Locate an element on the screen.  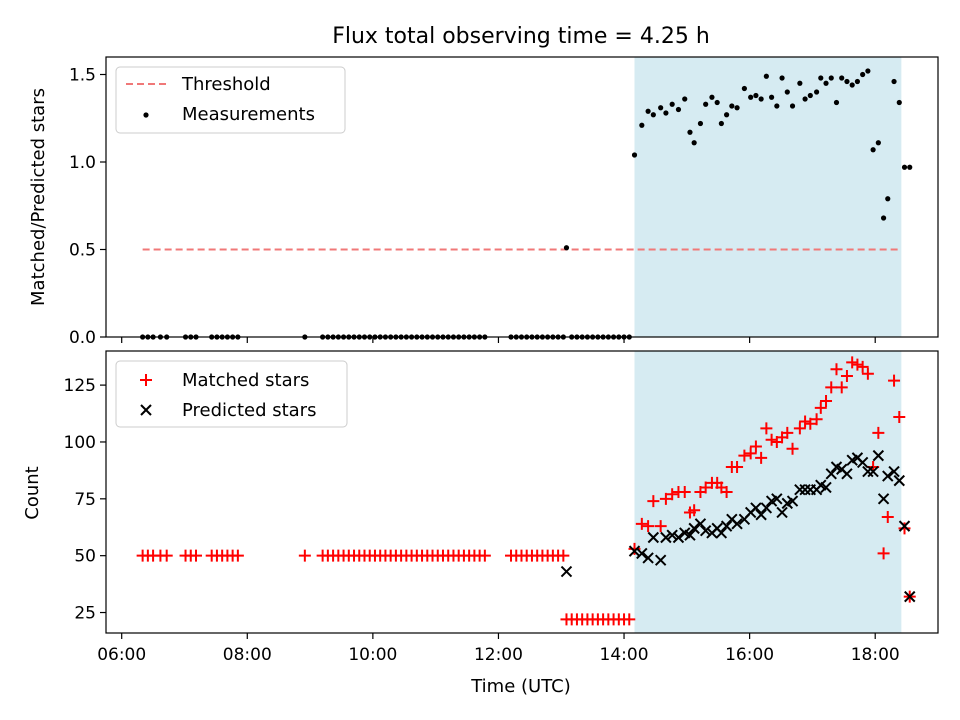
legend-measurements-swatch is located at coordinates (146, 115).